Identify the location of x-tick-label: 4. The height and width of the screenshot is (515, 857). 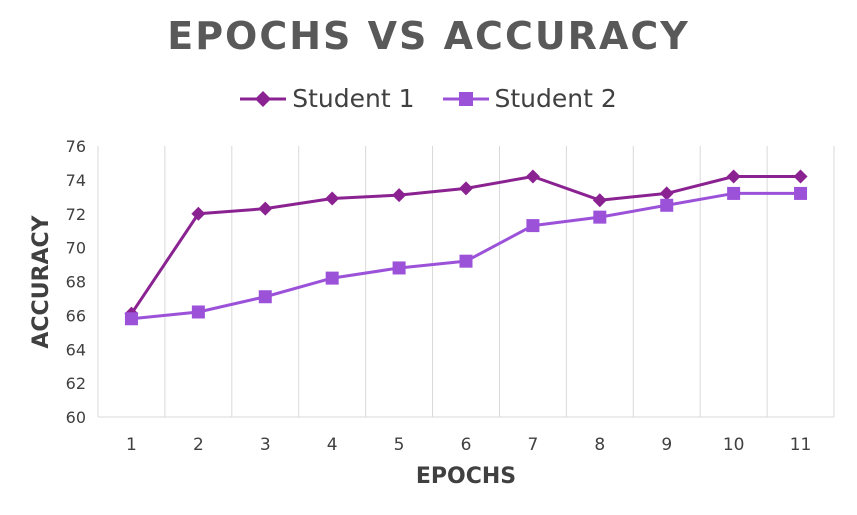
(332, 445).